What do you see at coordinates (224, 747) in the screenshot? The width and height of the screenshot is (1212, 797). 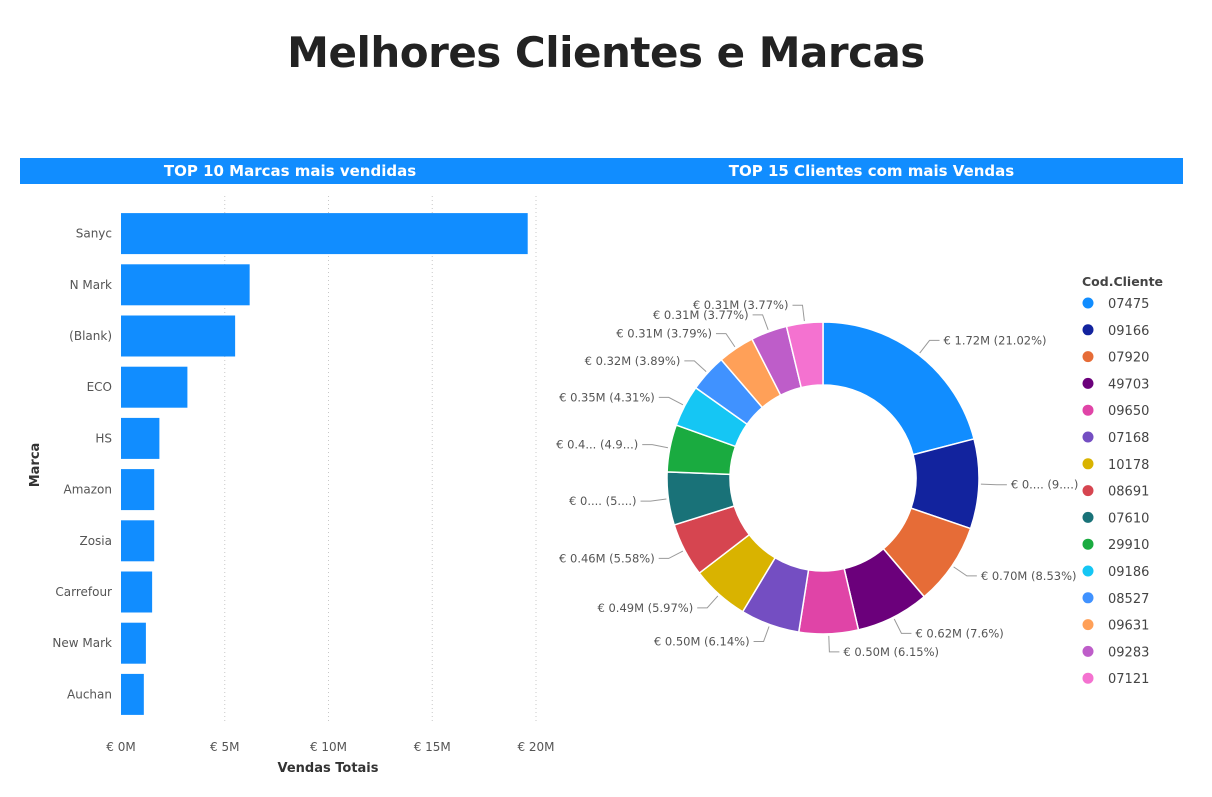 I see `x-tick-label: € 5M` at bounding box center [224, 747].